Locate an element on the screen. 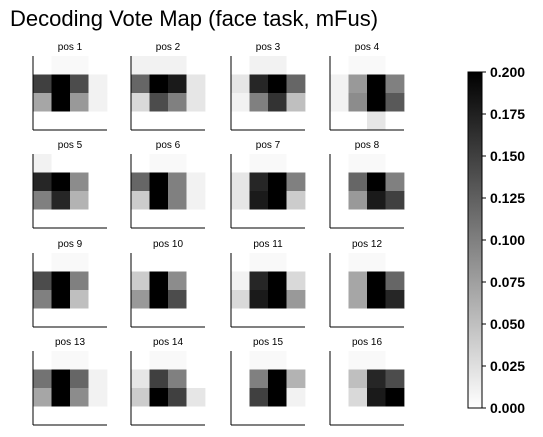 The height and width of the screenshot is (437, 543). colorbar-tick-label: 0.000 is located at coordinates (507, 408).